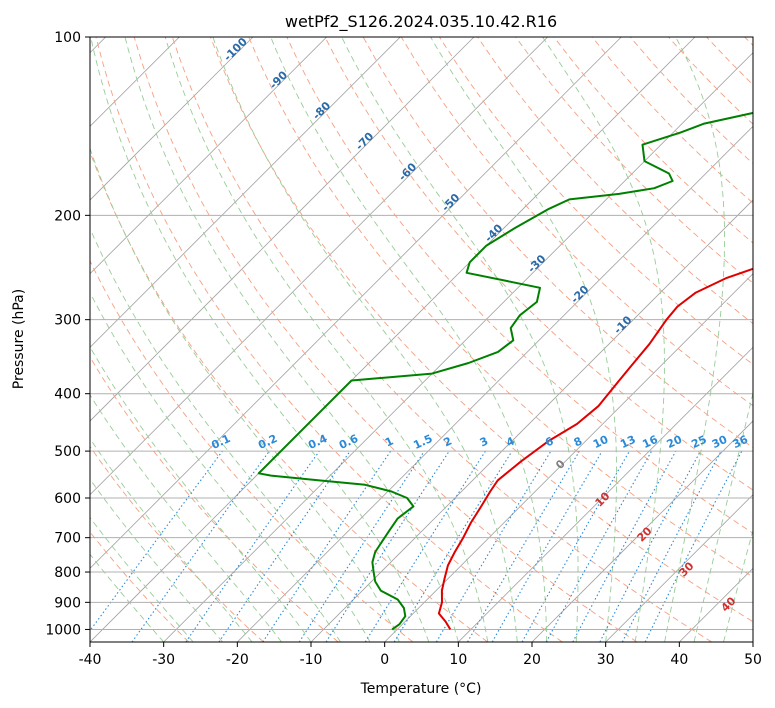 Image resolution: width=775 pixels, height=708 pixels. Describe the element at coordinates (67, 38) in the screenshot. I see `y-tick-label: 100` at that location.